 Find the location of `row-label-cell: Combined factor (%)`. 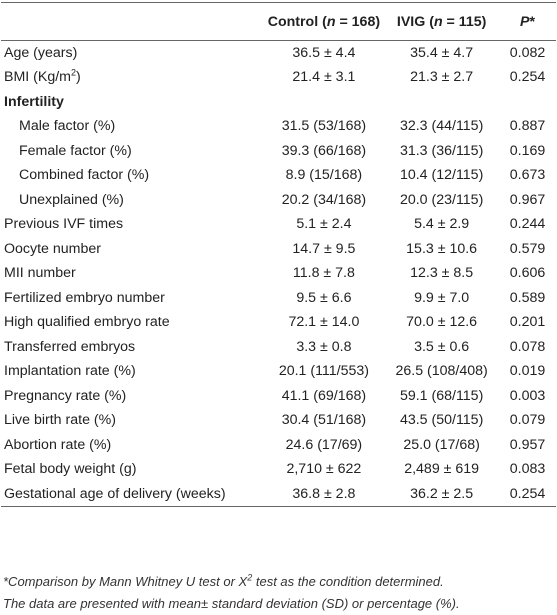

row-label-cell: Combined factor (%) is located at coordinates (132, 175).